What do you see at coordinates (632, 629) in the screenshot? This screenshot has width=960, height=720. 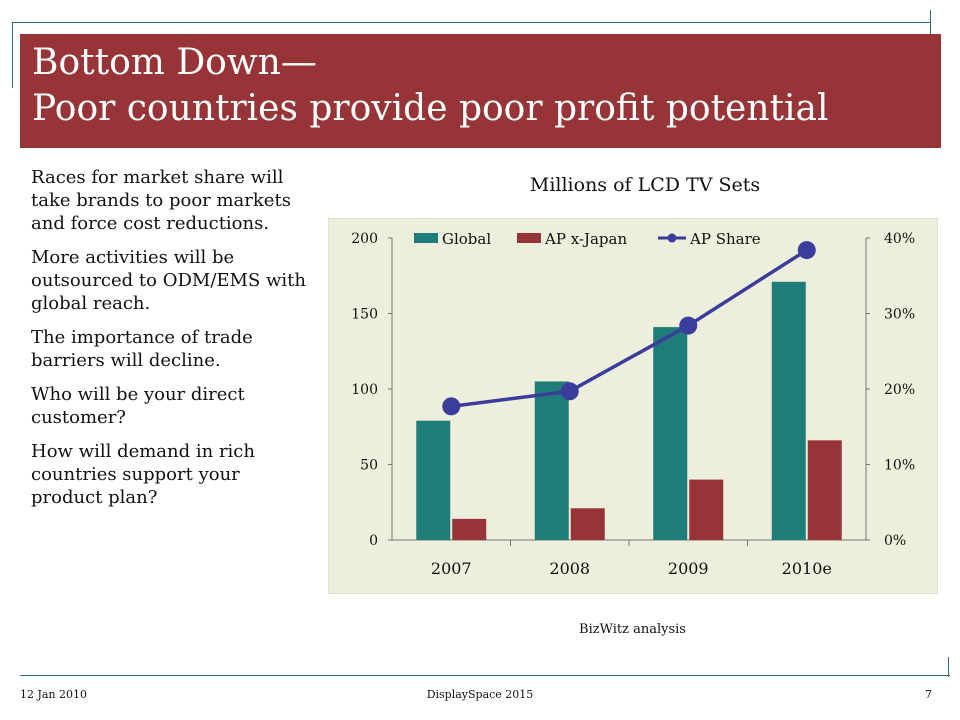 I see `source-note: BizWitz analysis` at bounding box center [632, 629].